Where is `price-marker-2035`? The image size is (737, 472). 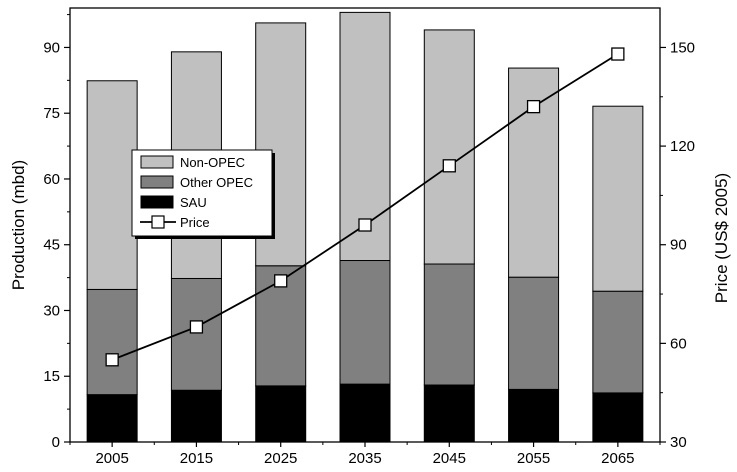 price-marker-2035 is located at coordinates (365, 225).